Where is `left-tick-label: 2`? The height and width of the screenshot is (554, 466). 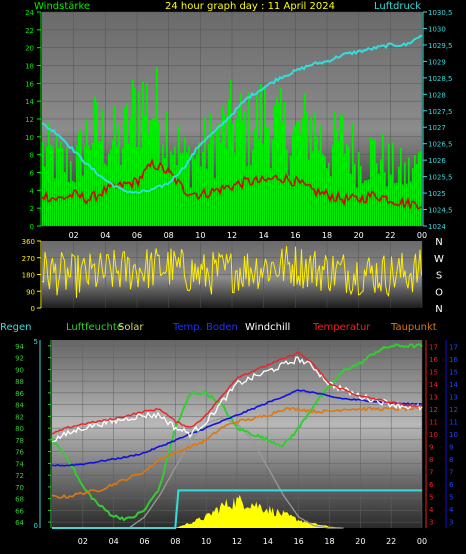 left-tick-label: 2 is located at coordinates (32, 209).